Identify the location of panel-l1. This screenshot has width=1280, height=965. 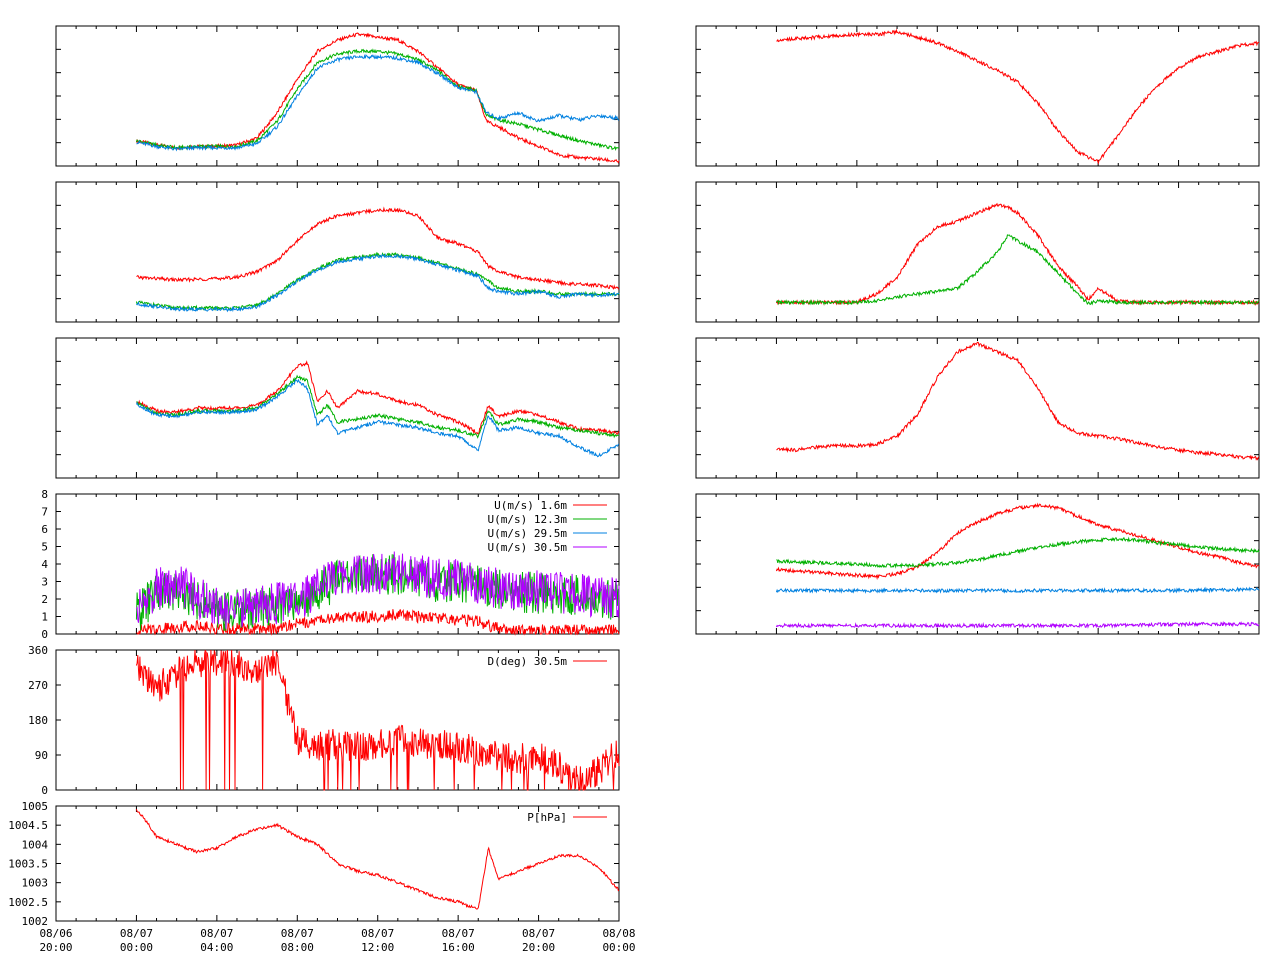
(337, 96).